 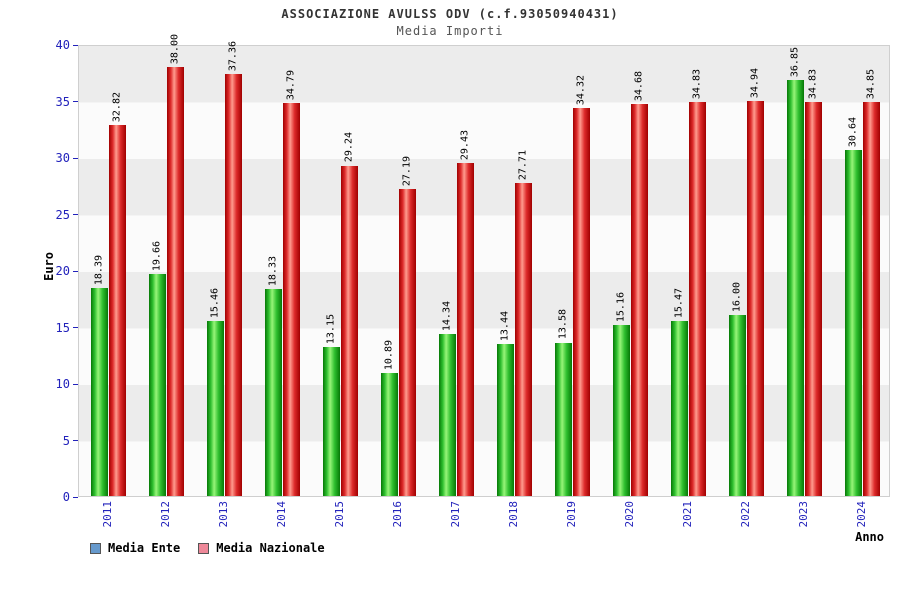 I want to click on chart-subtitle: Media Importi, so click(x=450, y=31).